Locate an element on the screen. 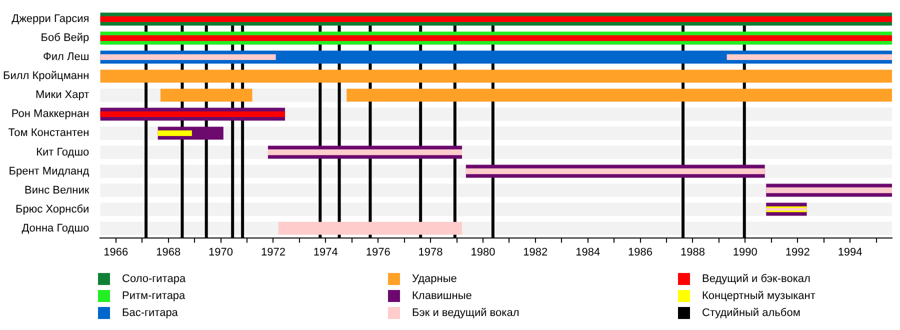 The width and height of the screenshot is (900, 330). x-tick-label: 1984 is located at coordinates (588, 252).